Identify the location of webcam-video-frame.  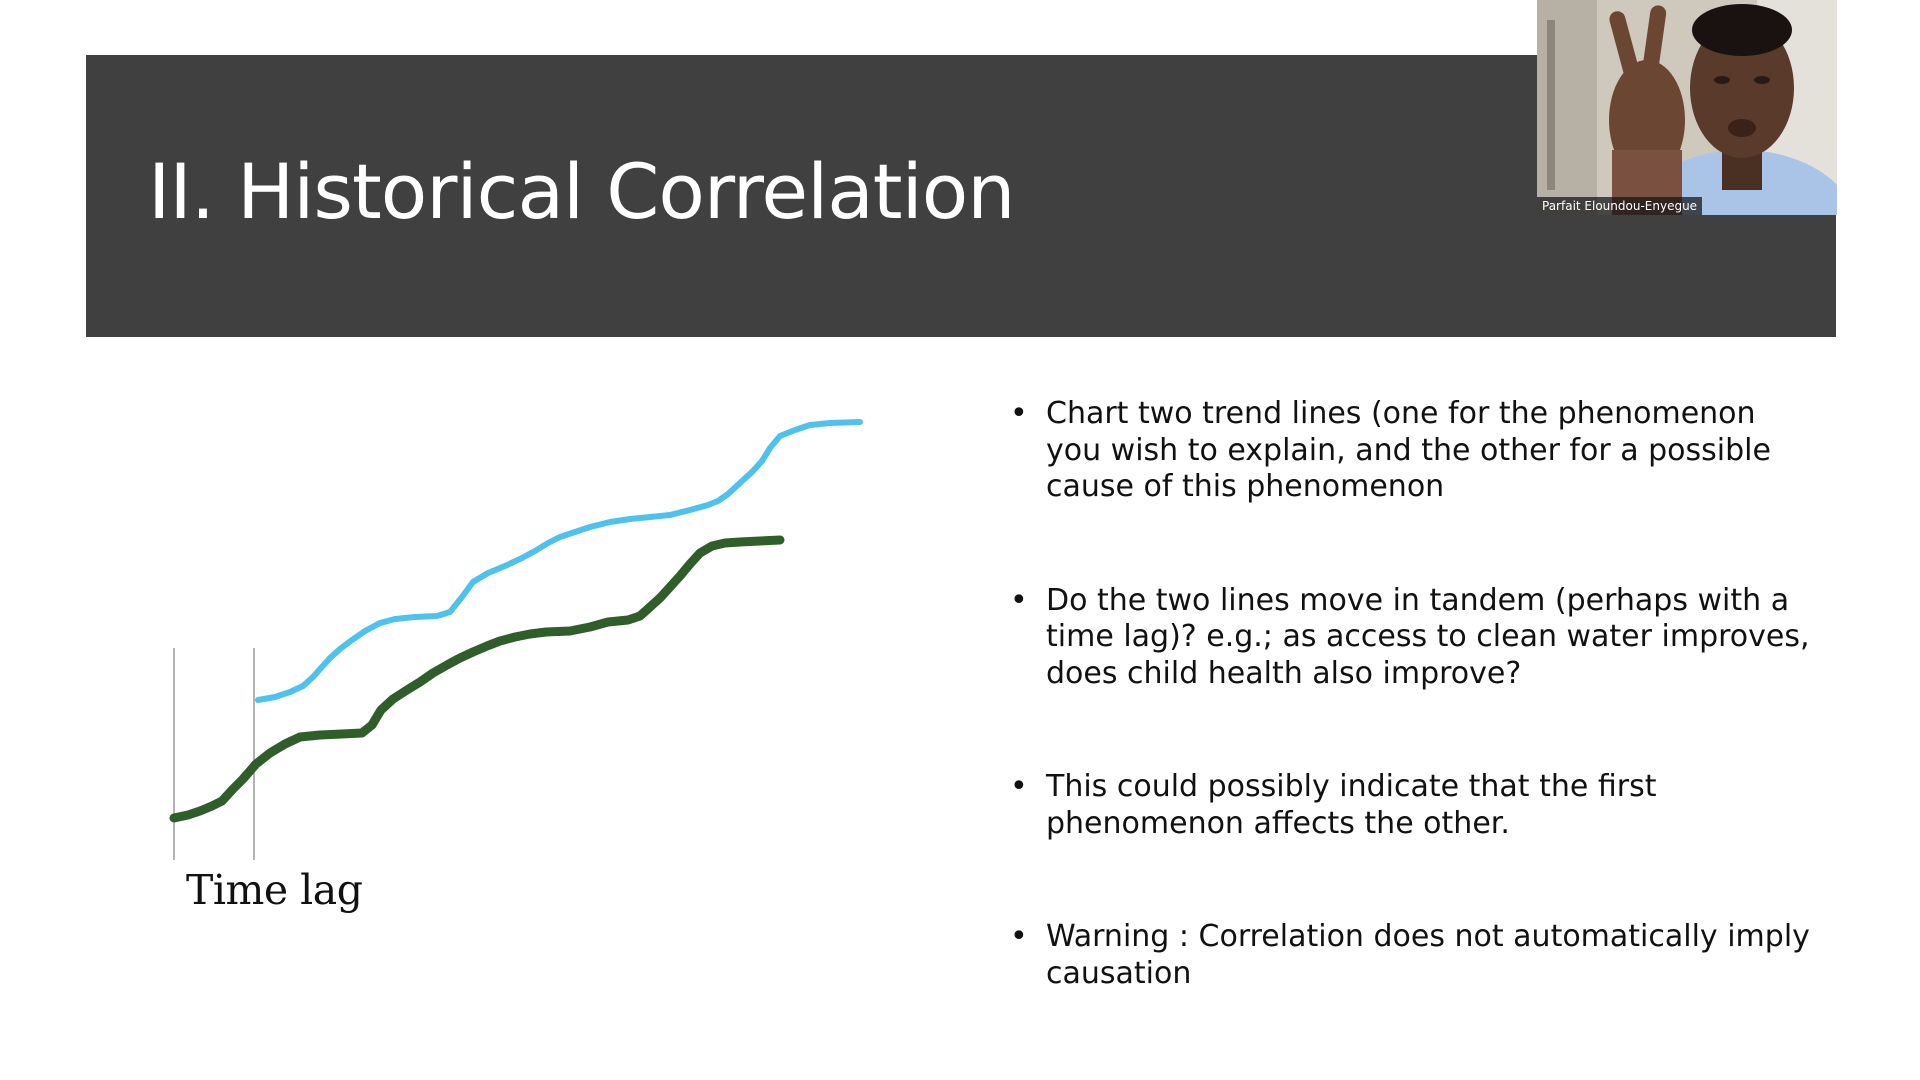
(1687, 107).